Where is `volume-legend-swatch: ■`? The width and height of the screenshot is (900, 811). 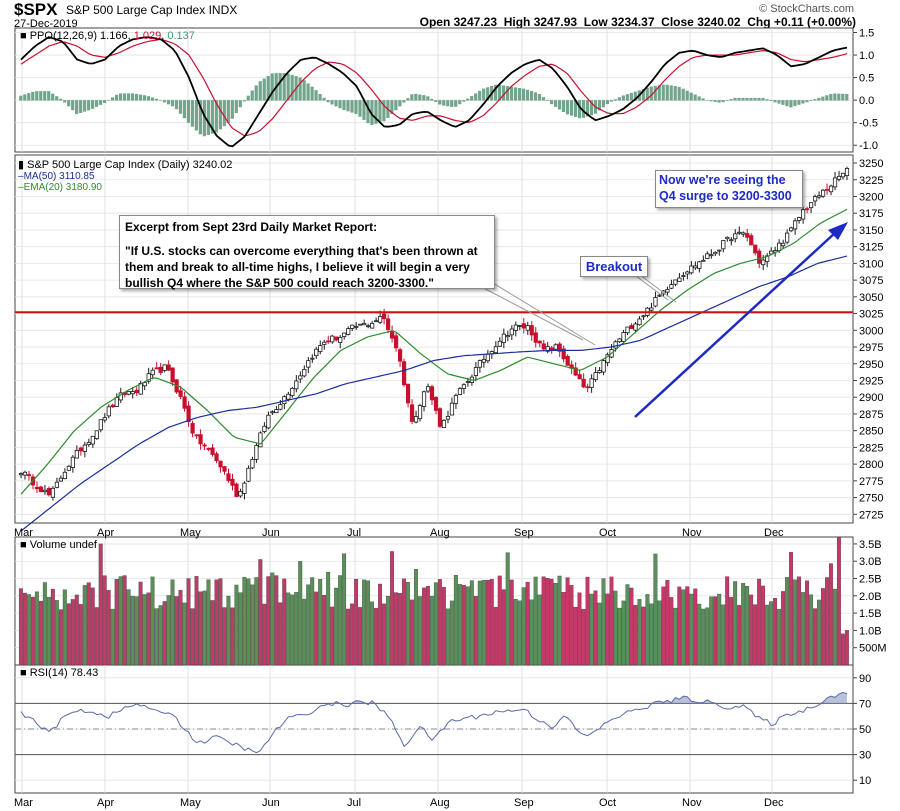
volume-legend-swatch: ■ is located at coordinates (23, 545).